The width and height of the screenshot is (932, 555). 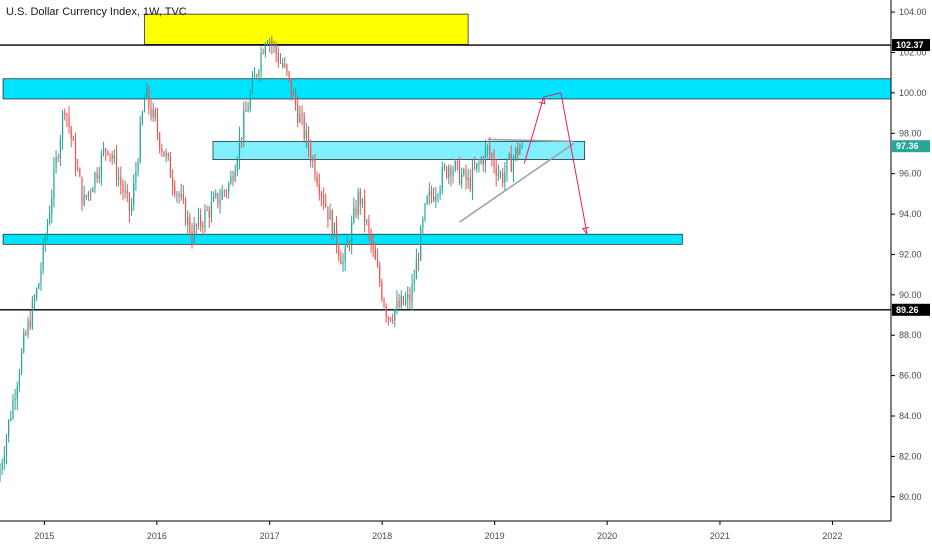 What do you see at coordinates (720, 536) in the screenshot?
I see `x-tick-label-6: 2021` at bounding box center [720, 536].